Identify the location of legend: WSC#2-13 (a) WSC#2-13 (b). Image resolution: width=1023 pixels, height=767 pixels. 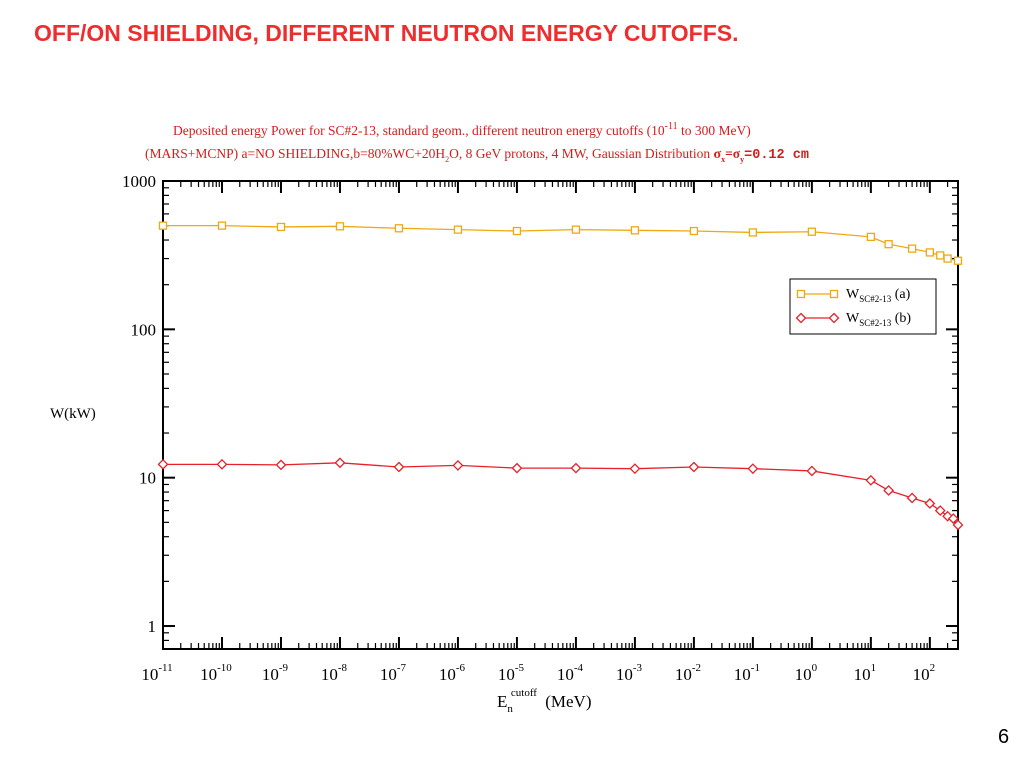
(863, 306).